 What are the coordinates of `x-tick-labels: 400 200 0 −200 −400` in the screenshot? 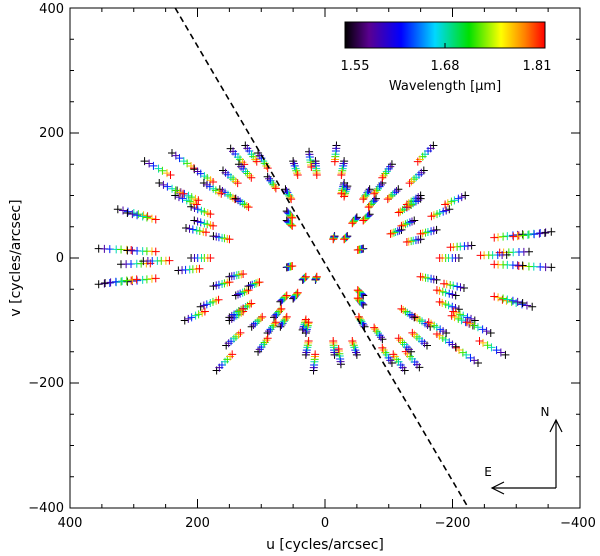 It's located at (327, 523).